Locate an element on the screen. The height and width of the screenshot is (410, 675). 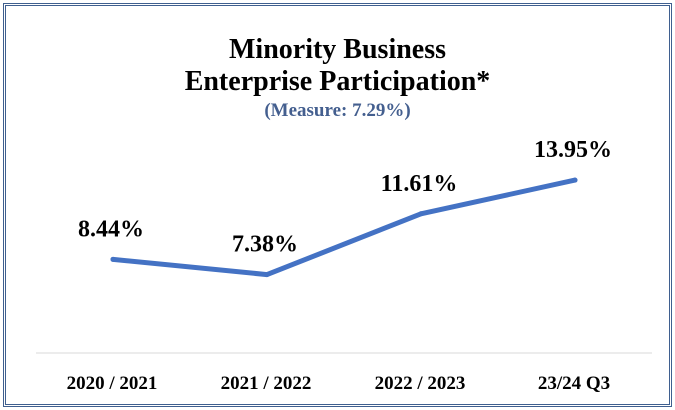
x-tick-label-1: 2020 / 2021 is located at coordinates (112, 383).